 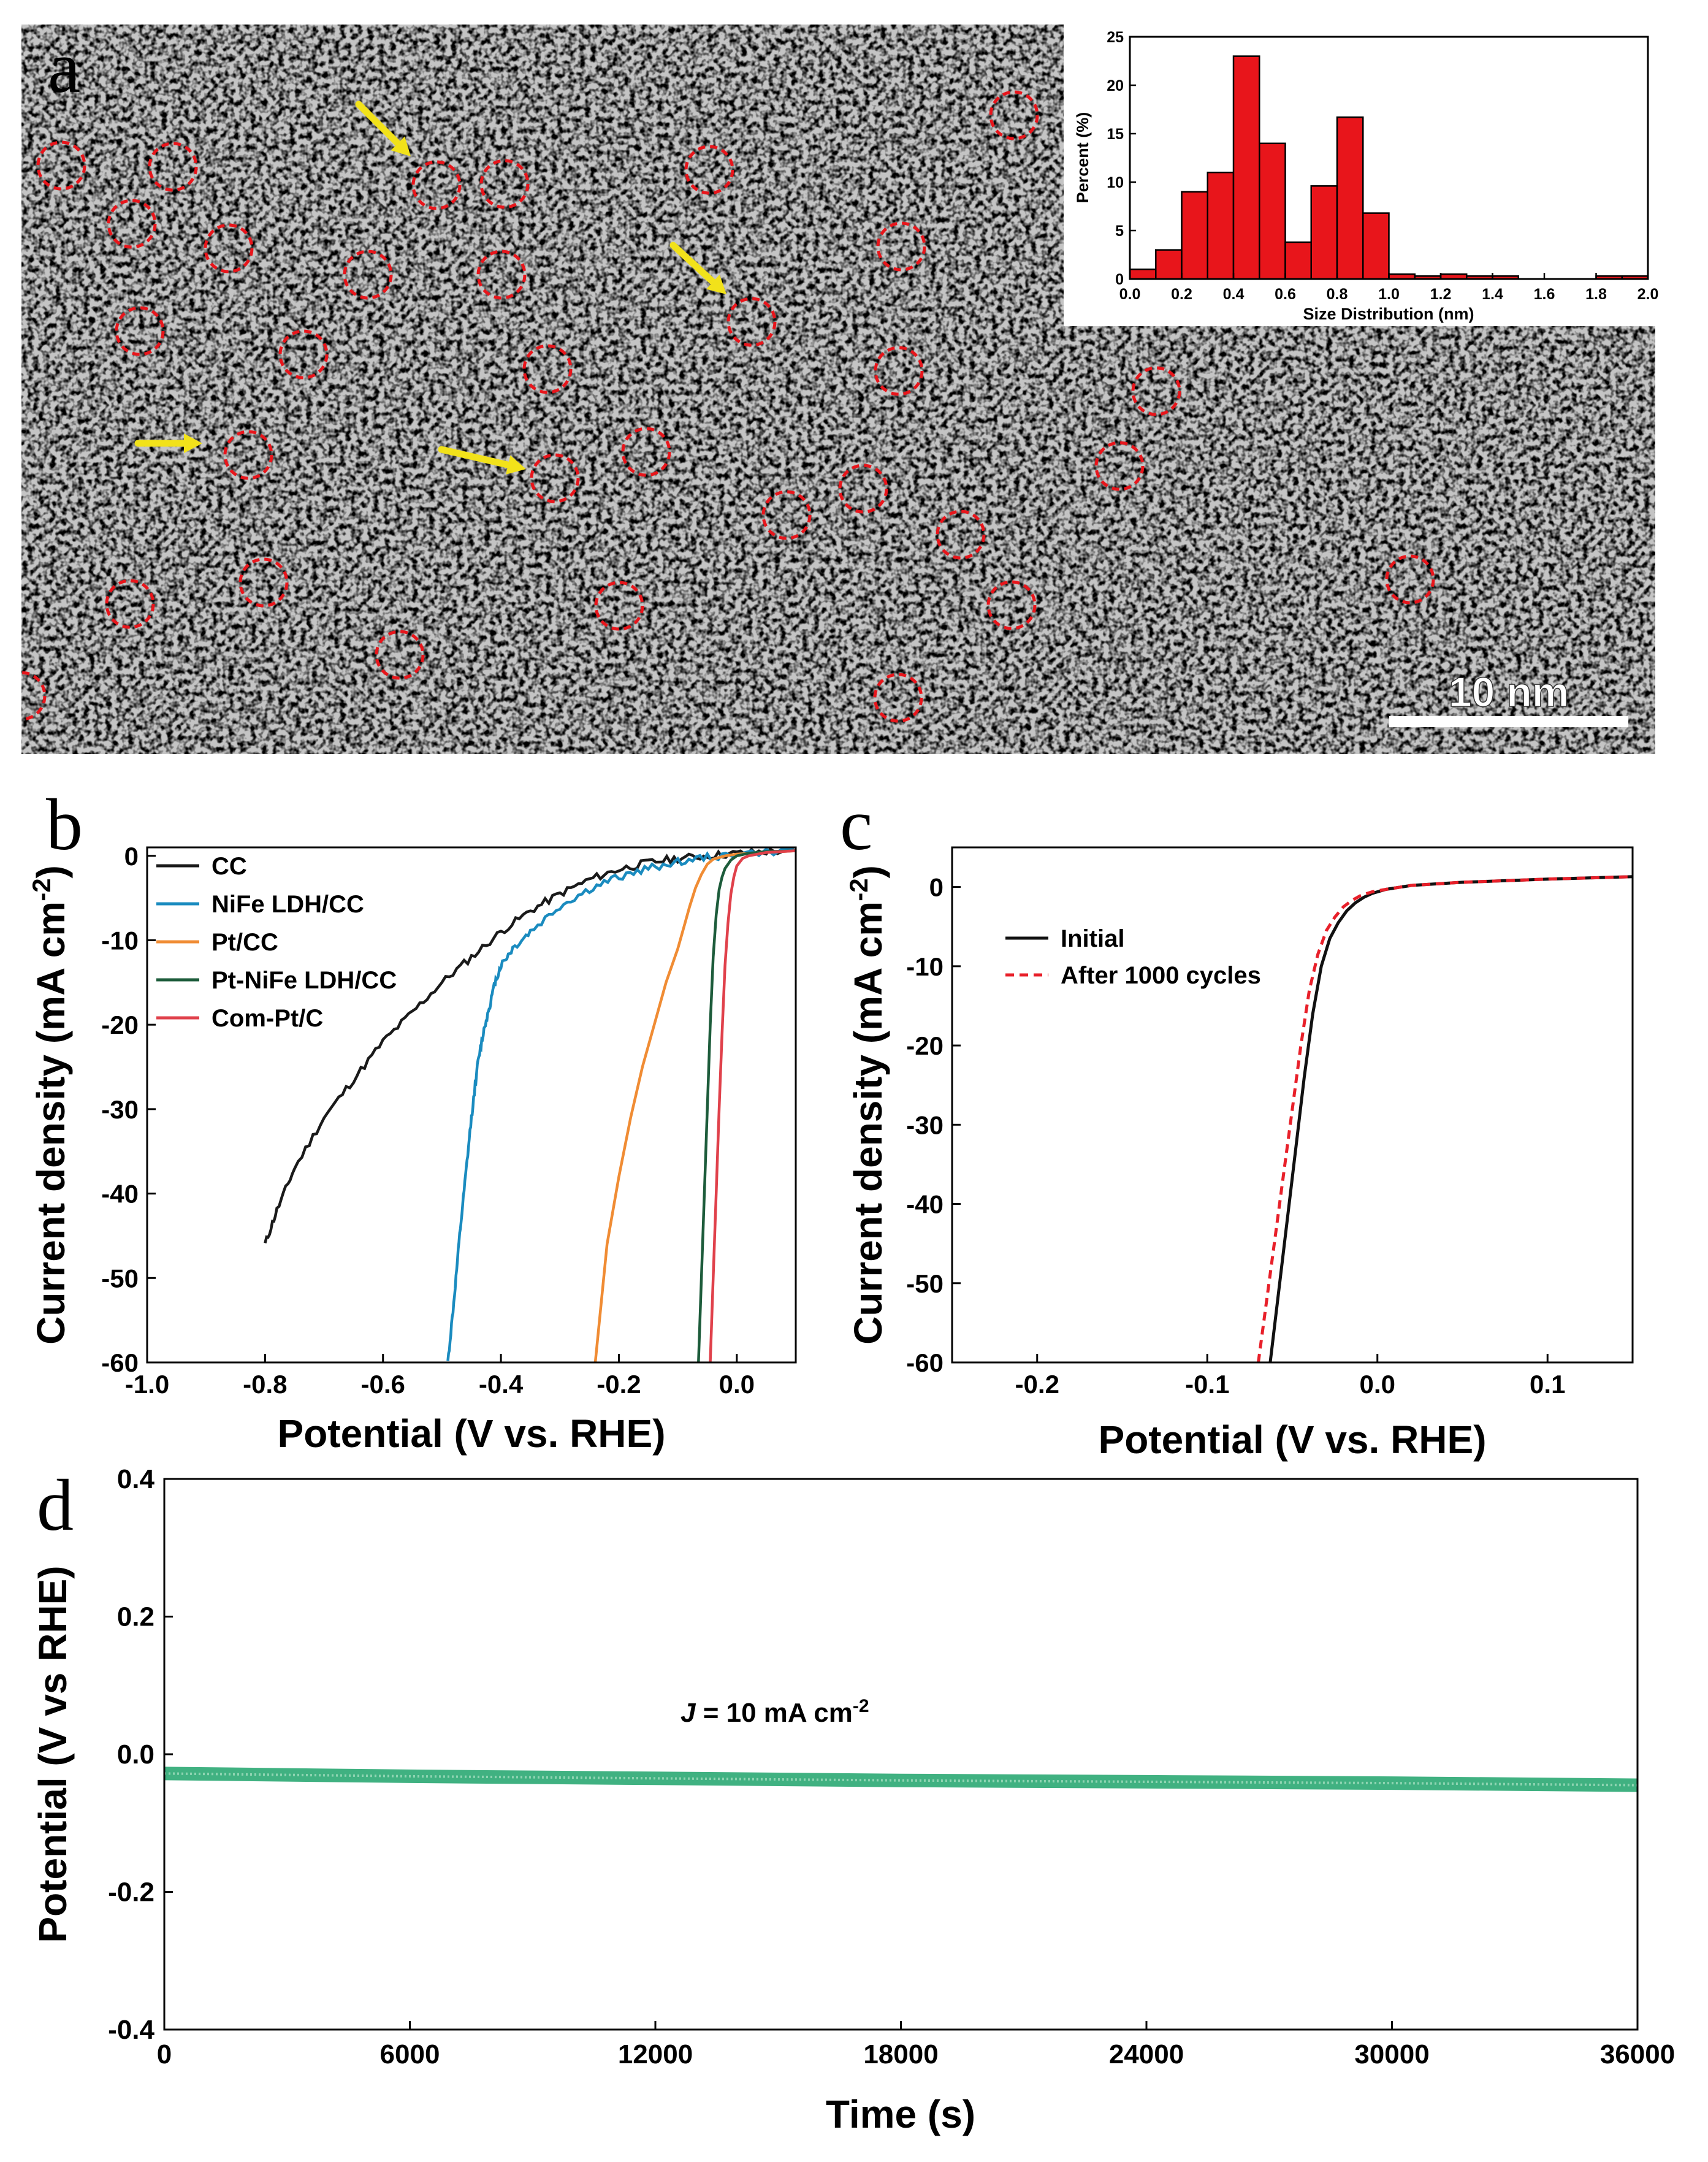 What do you see at coordinates (1235, 1136) in the screenshot?
I see `panel-c-ticks: -0.2 -0.1 0.0 0.1 0 -10 -20 -30 -40 -50 -60` at bounding box center [1235, 1136].